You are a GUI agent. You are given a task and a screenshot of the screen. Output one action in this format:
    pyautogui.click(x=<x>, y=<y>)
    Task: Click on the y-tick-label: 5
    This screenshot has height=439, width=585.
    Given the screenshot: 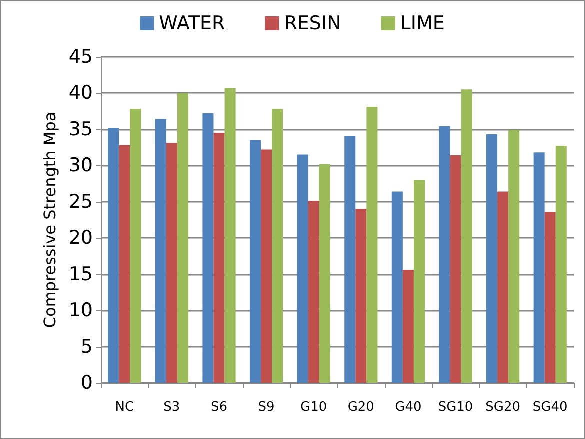 What is the action you would take?
    pyautogui.click(x=86, y=347)
    